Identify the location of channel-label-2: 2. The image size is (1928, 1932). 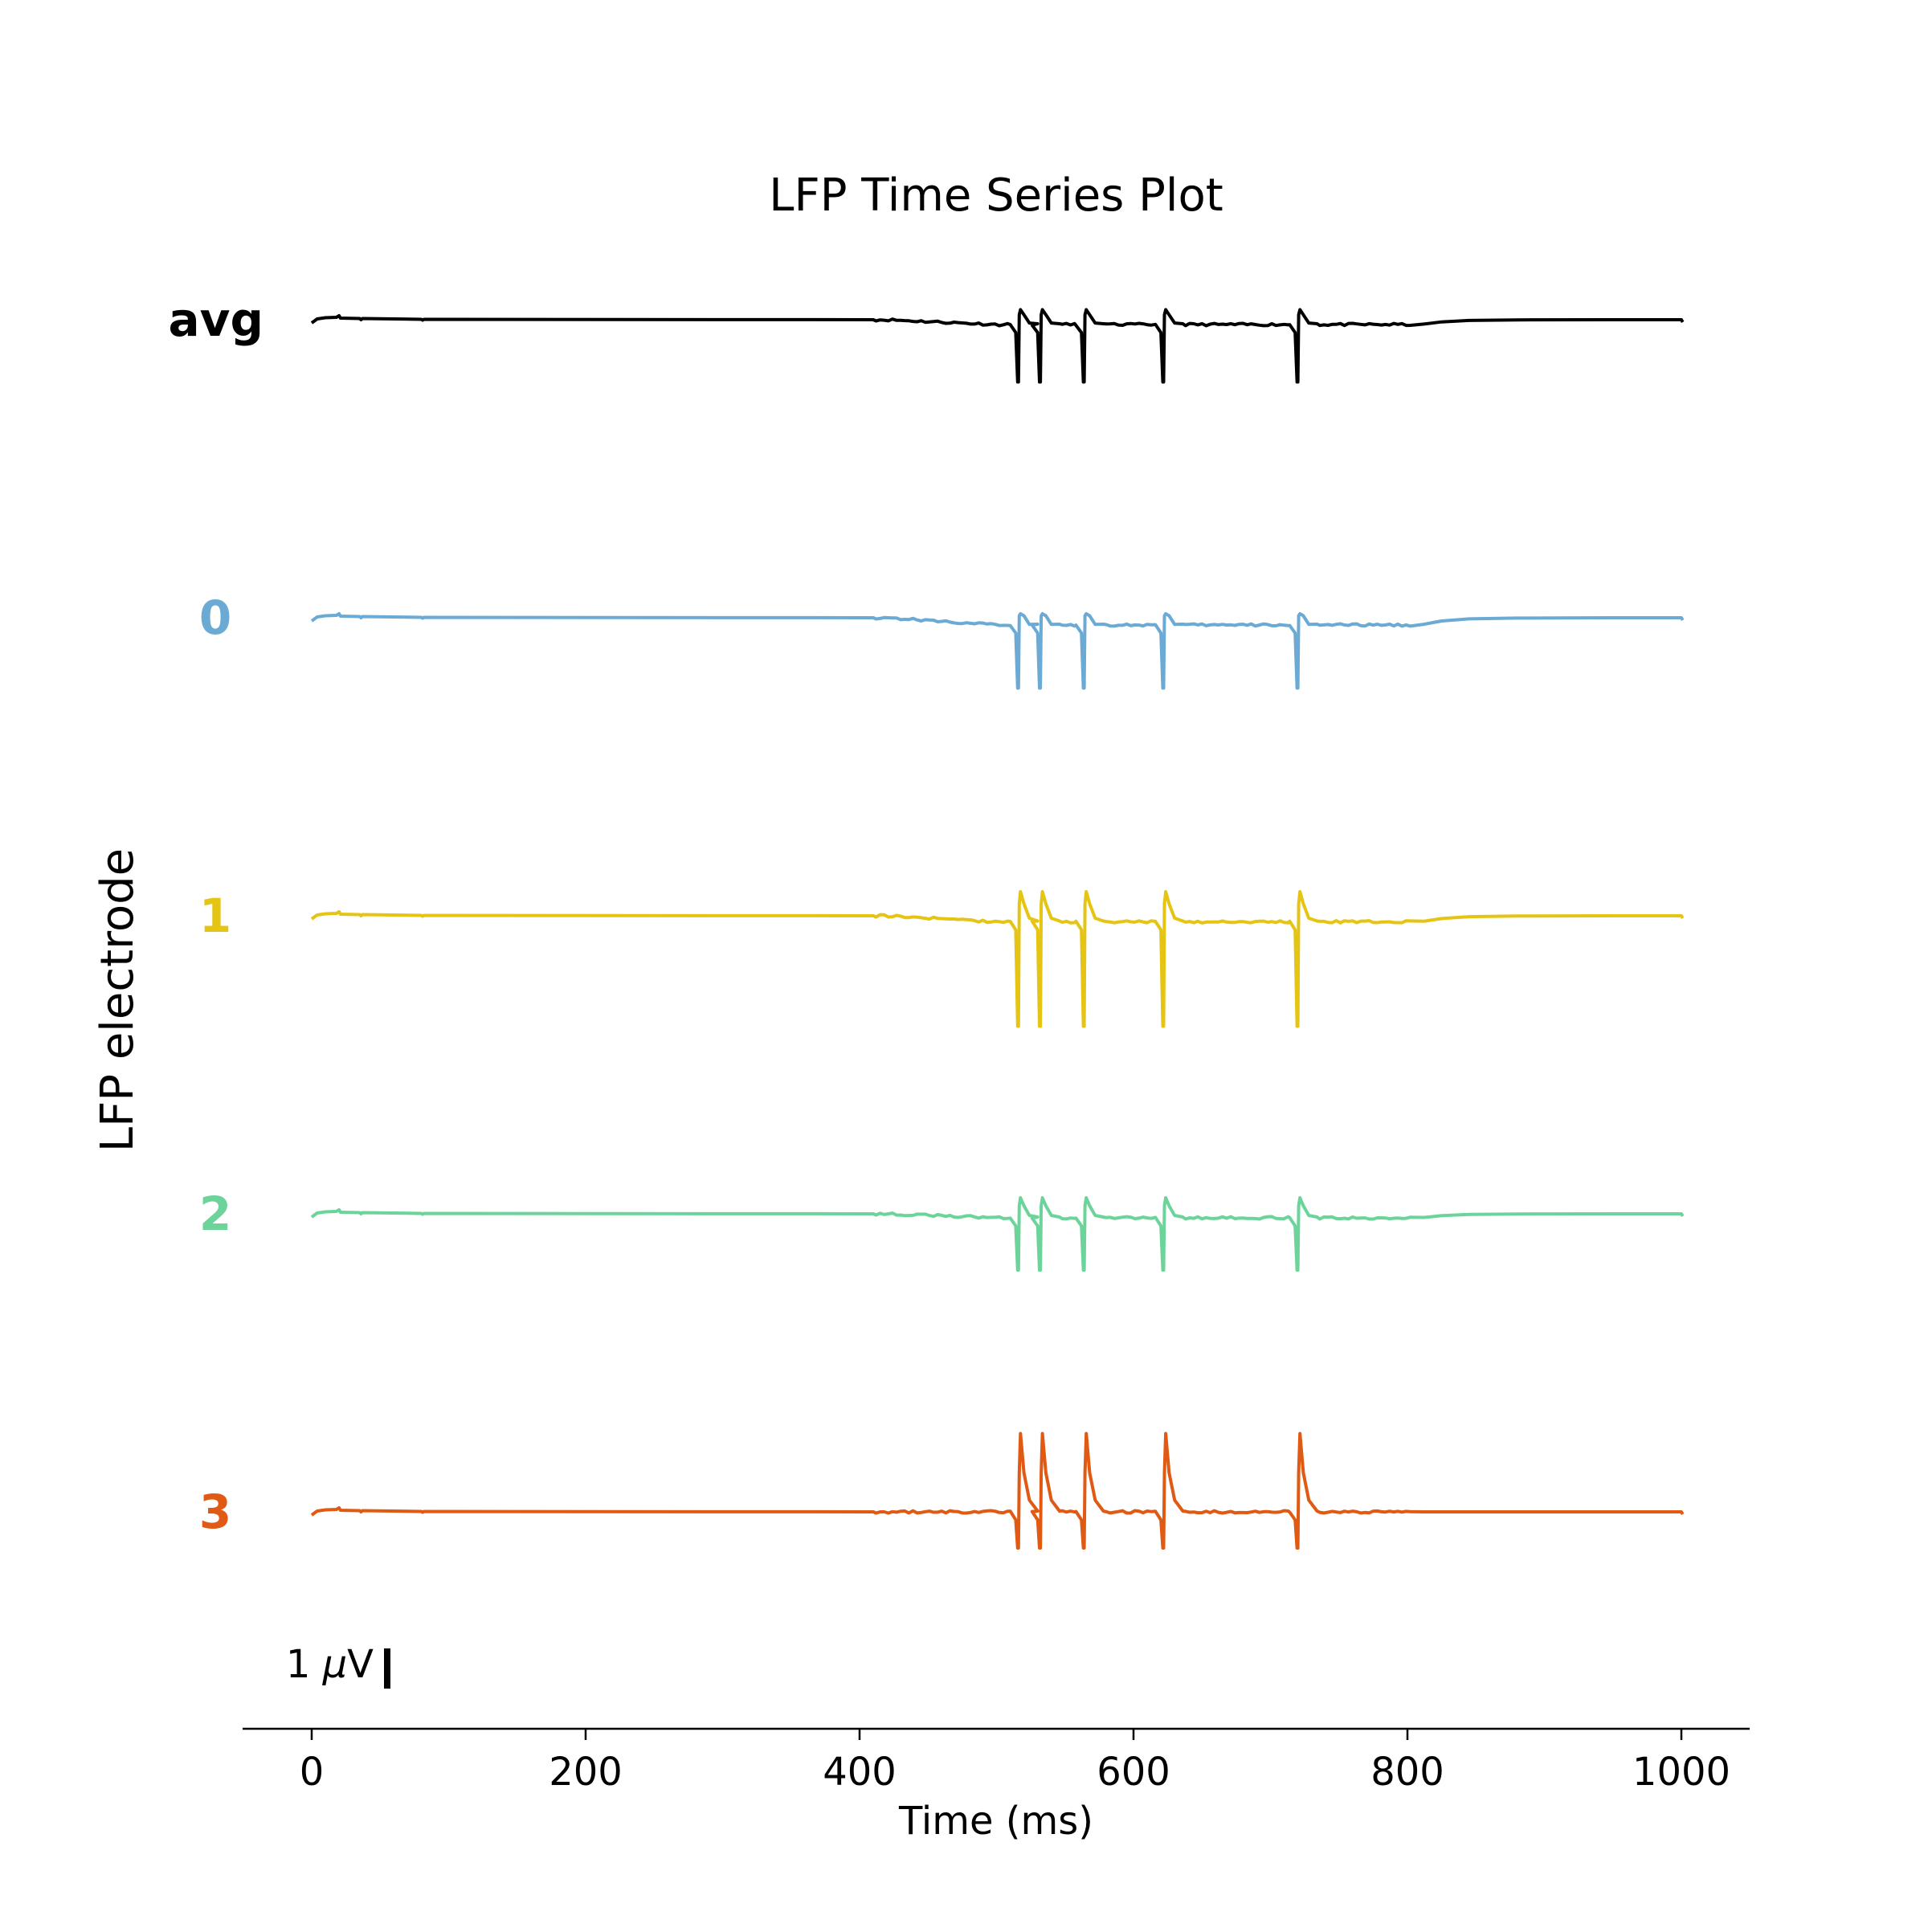
(215, 1214).